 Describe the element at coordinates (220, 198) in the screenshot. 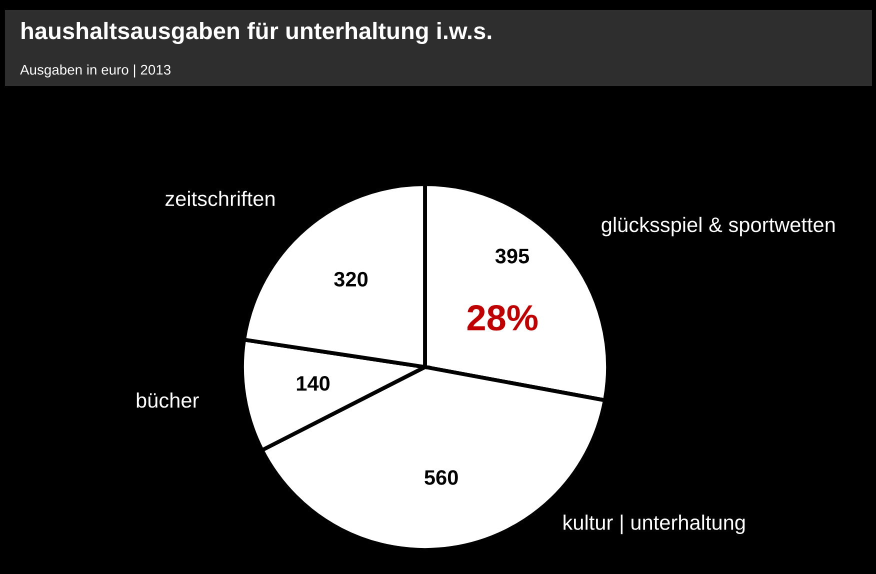

I see `slice-label: zeitschriften` at that location.